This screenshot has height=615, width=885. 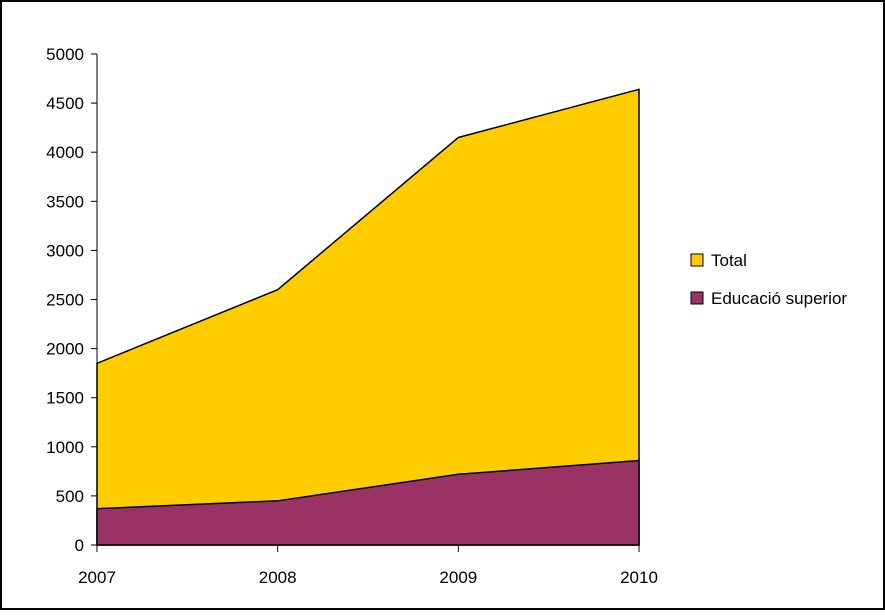 What do you see at coordinates (79, 545) in the screenshot?
I see `y-tick-label: 0` at bounding box center [79, 545].